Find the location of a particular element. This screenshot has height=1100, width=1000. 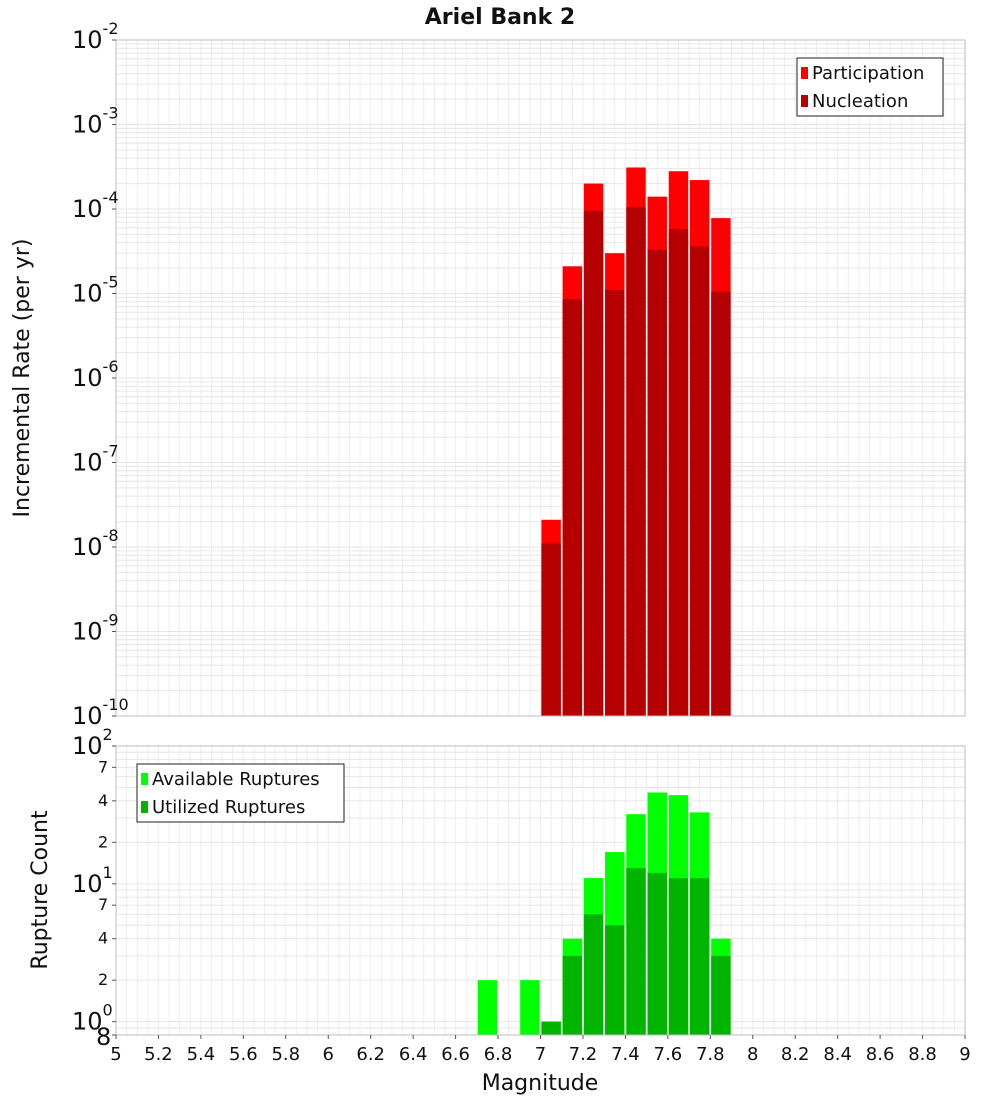

x-tick-label: 7 is located at coordinates (540, 1054).